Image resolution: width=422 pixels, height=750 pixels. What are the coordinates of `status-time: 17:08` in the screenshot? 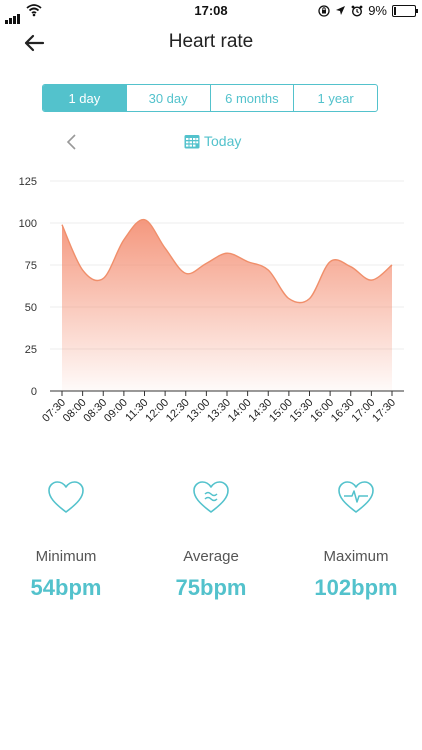 It's located at (211, 10).